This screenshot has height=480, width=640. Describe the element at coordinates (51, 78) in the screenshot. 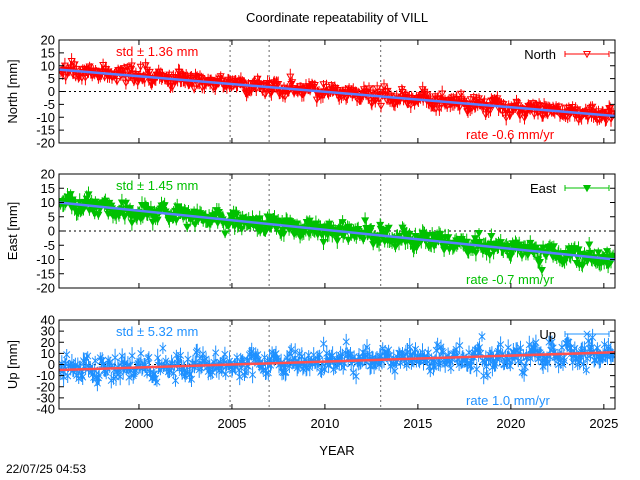

I see `y-tick-label: 5` at that location.